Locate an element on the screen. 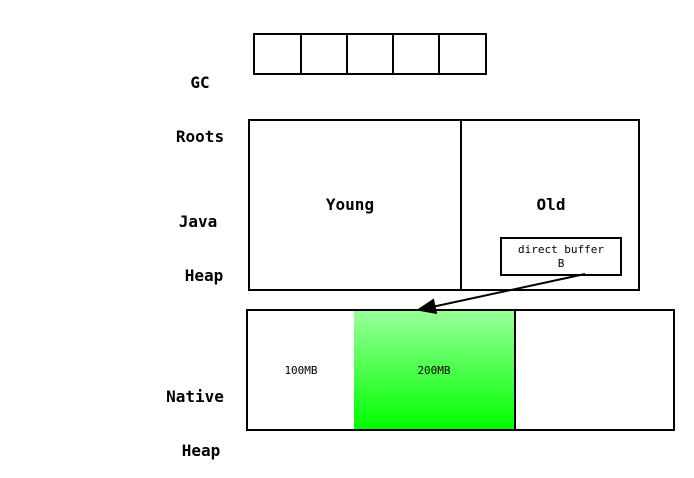 This screenshot has height=478, width=694. gc-roots-label: GC Roots is located at coordinates (200, 101).